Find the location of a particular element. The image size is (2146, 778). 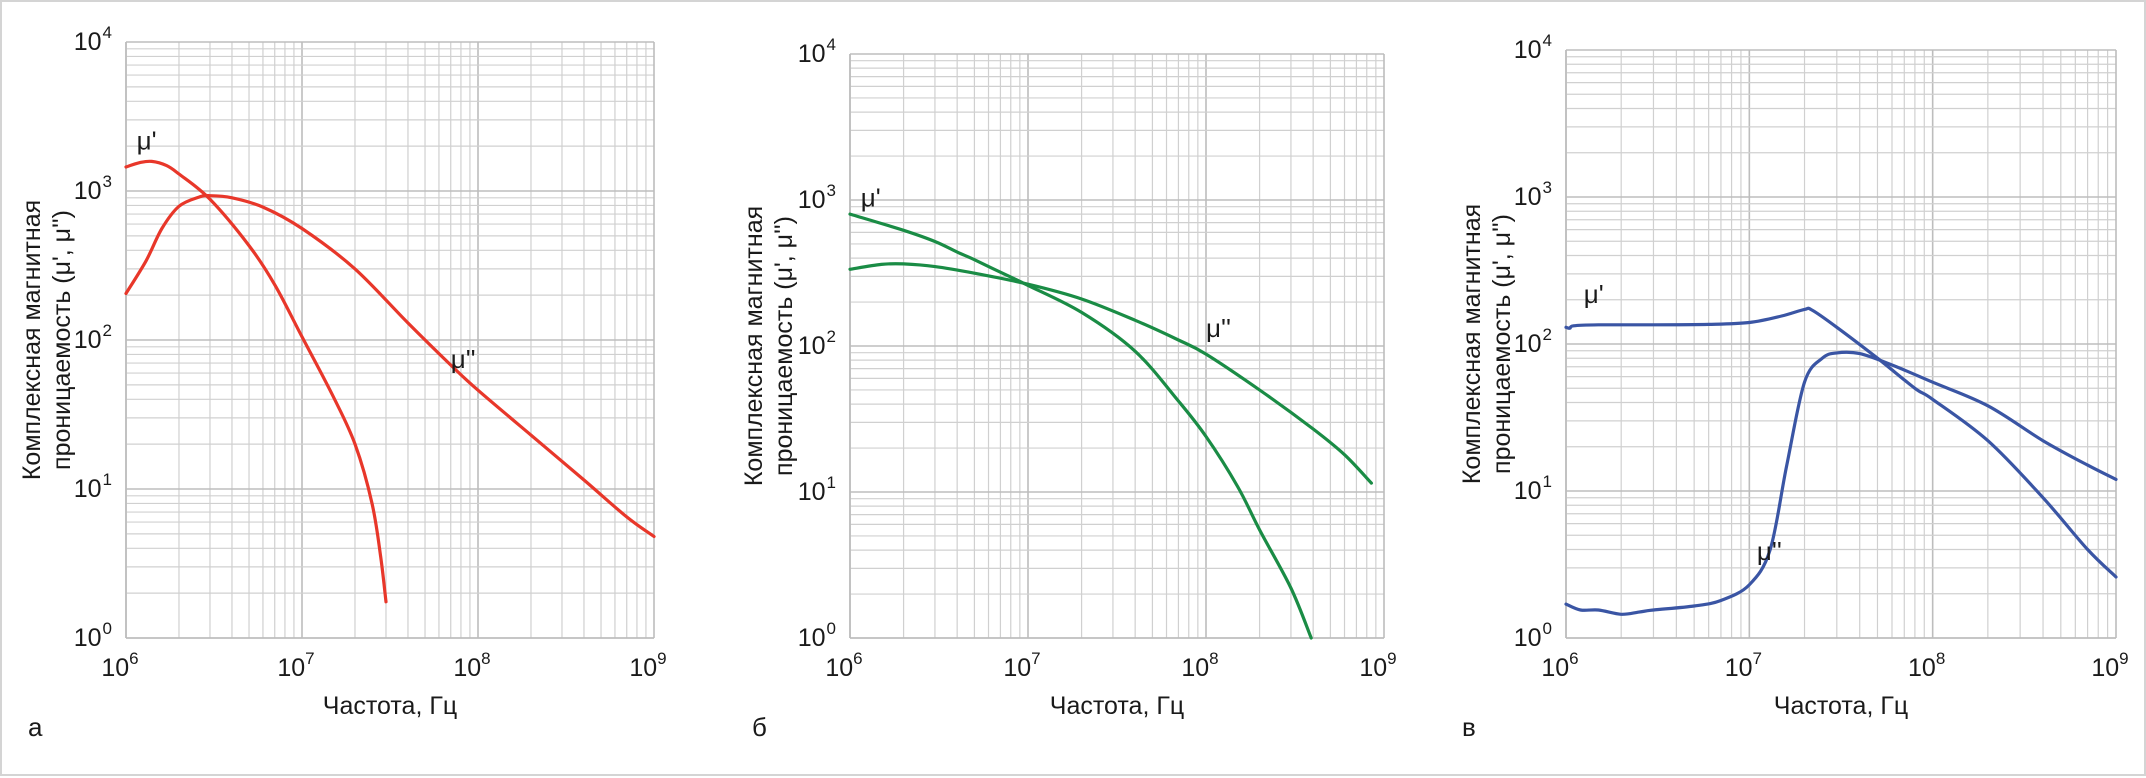

panel-label: в is located at coordinates (1469, 727).